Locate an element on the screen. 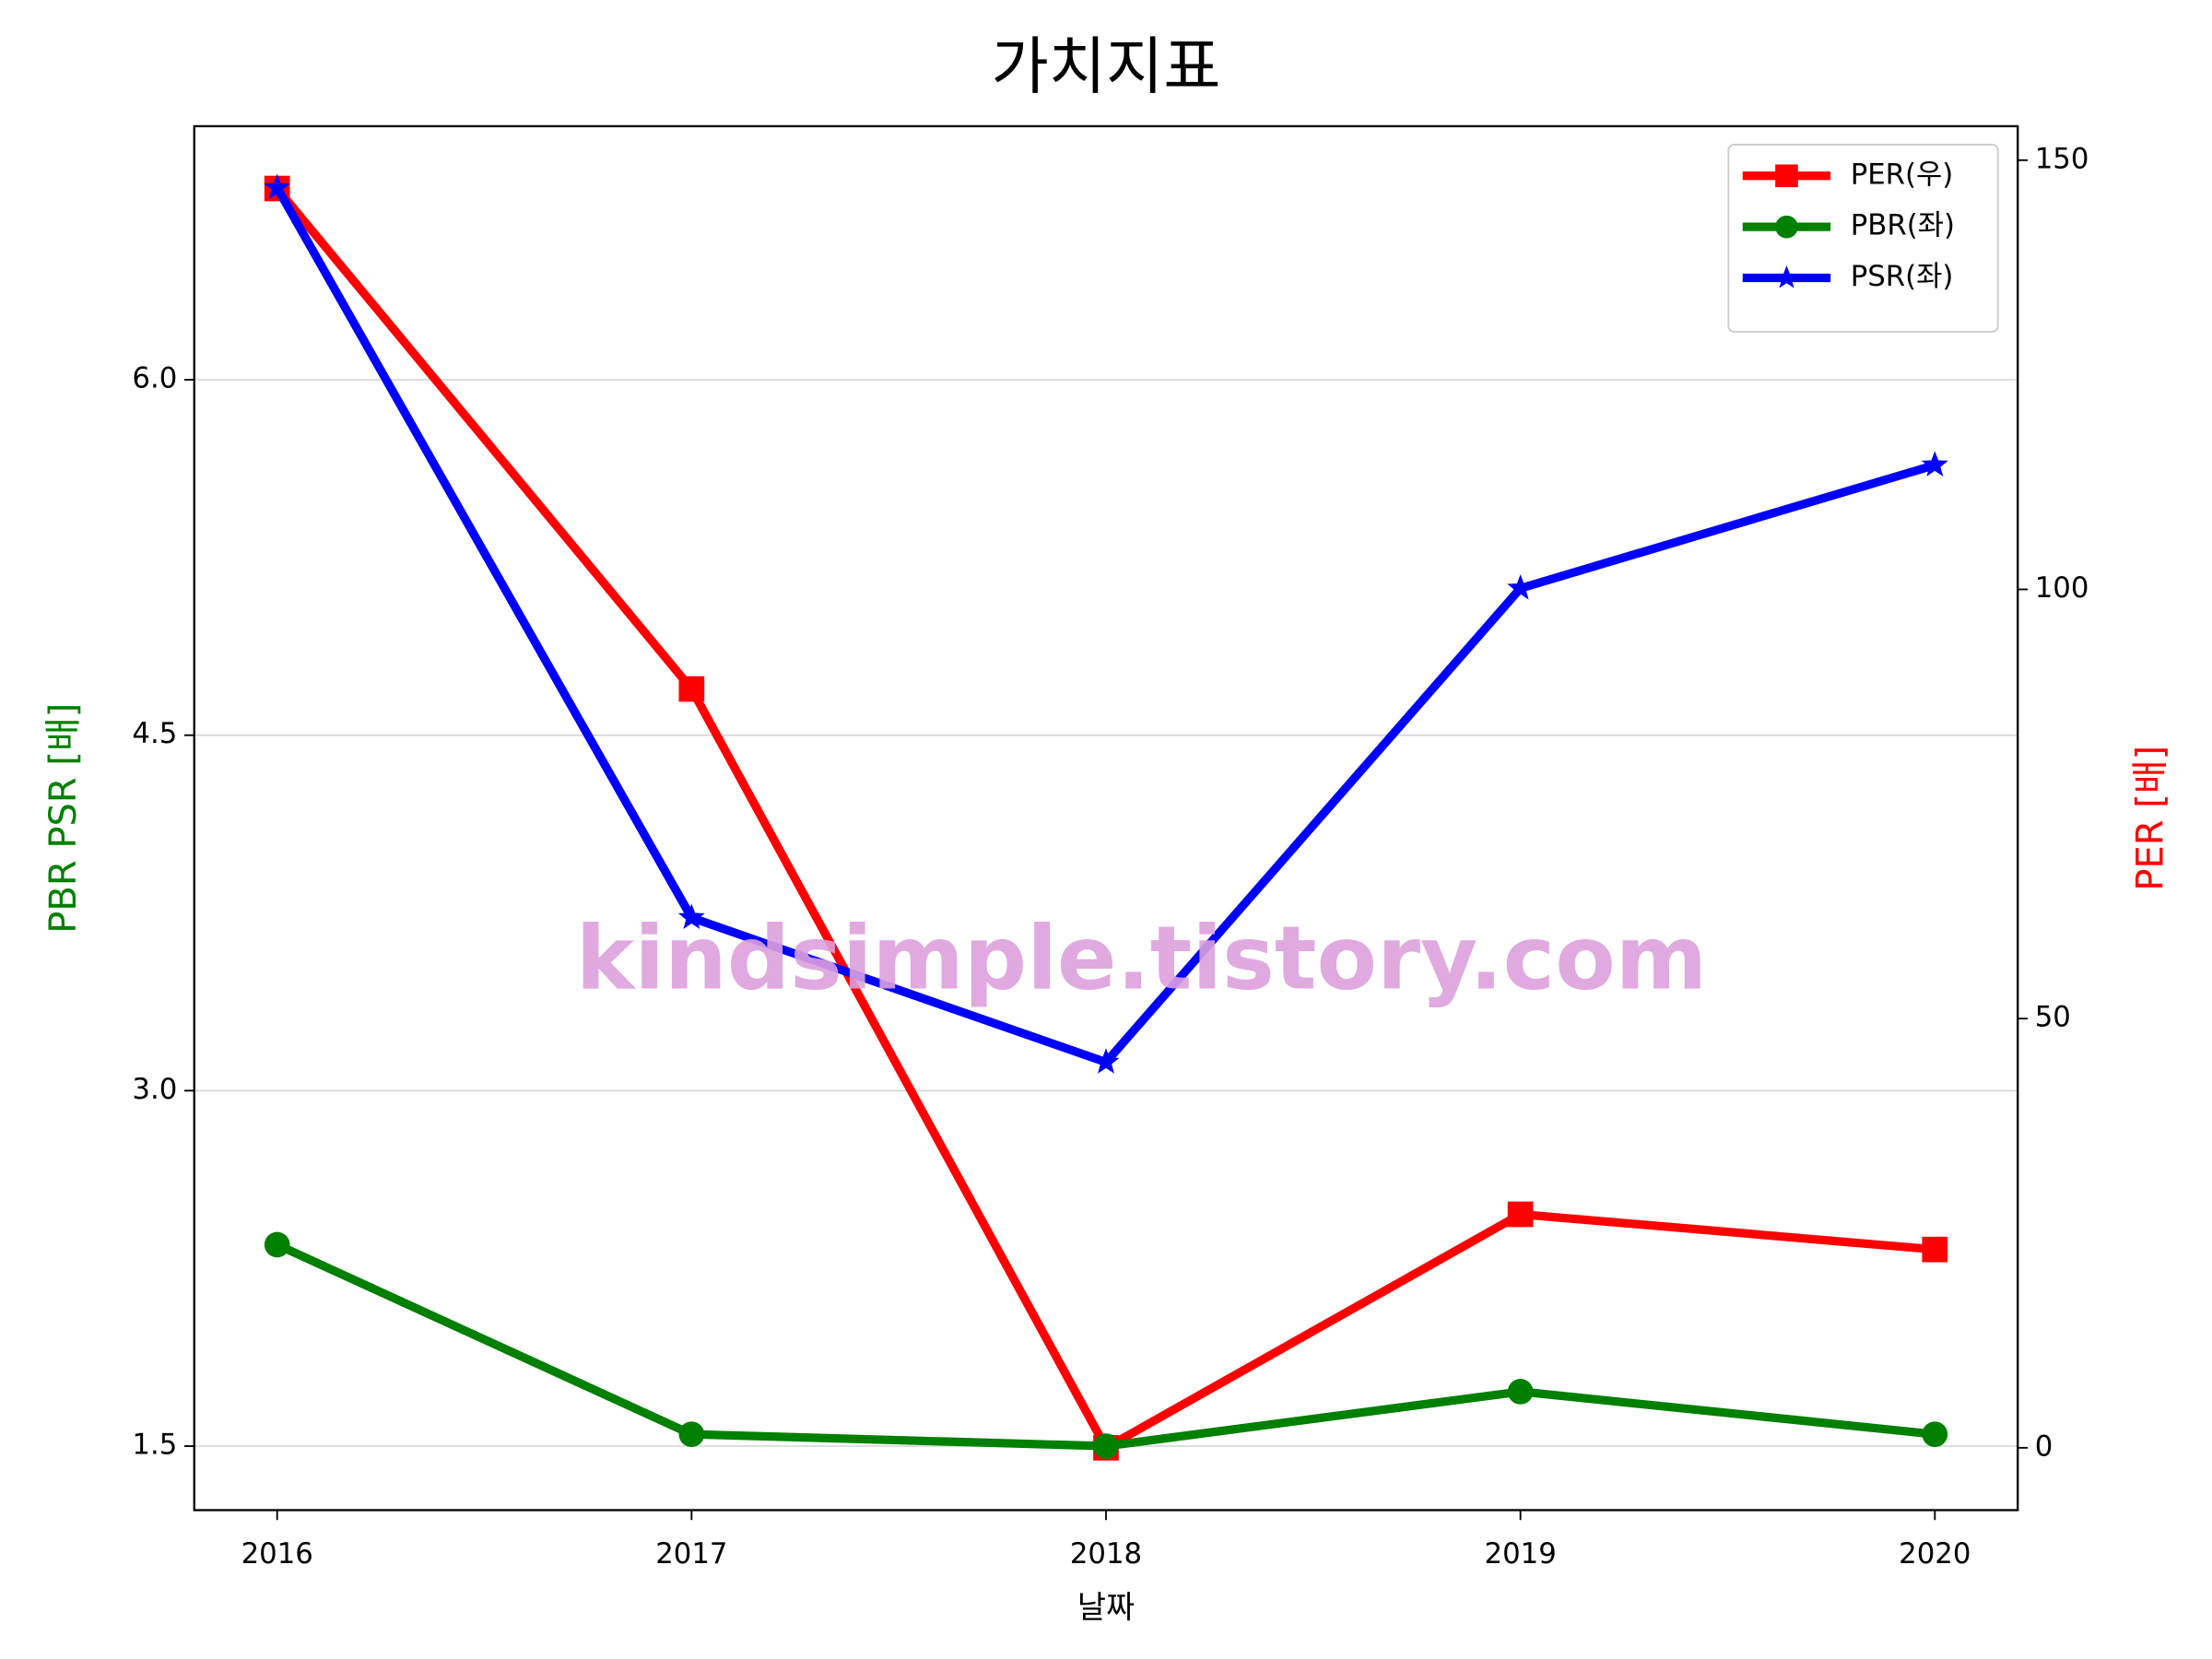  legend-box is located at coordinates (1863, 238).